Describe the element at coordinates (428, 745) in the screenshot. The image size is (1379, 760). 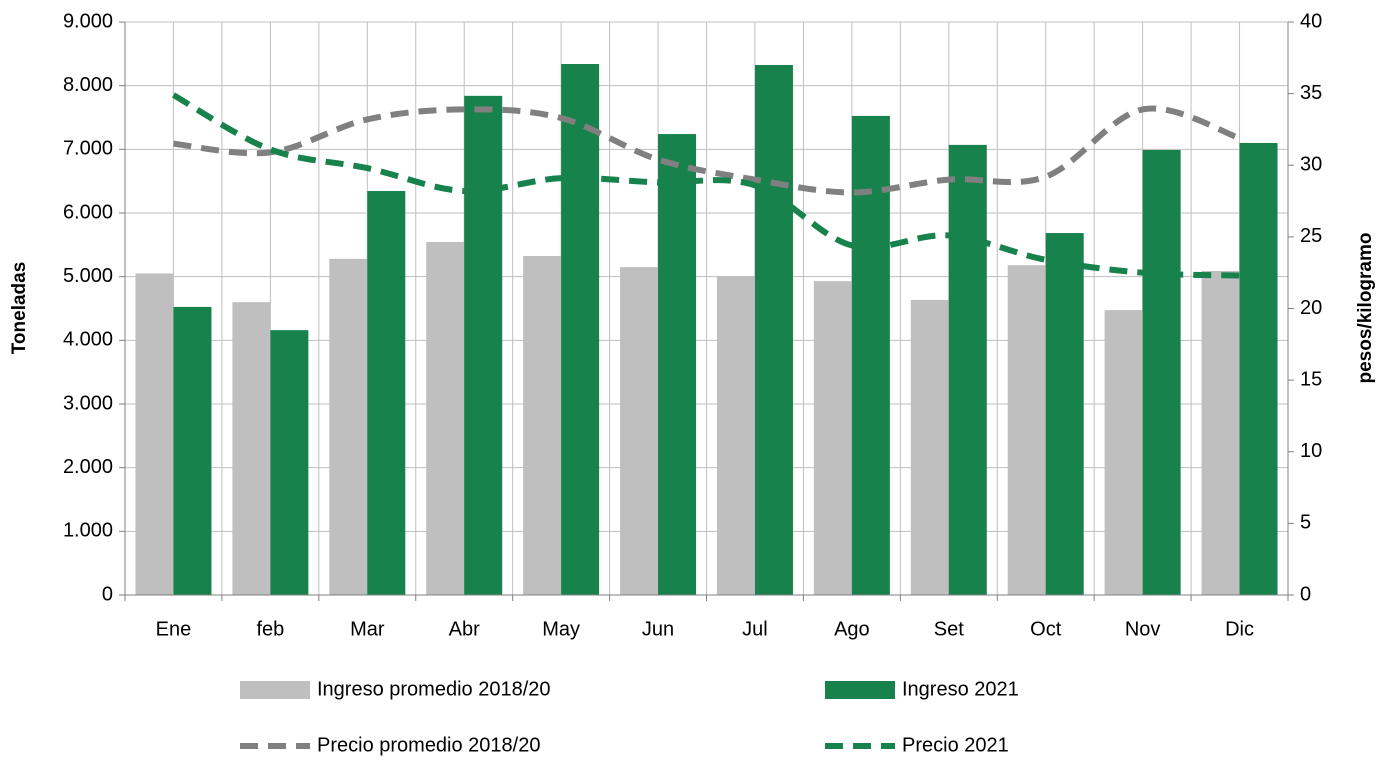
I see `legend-label: Precio promedio 2018/20` at that location.